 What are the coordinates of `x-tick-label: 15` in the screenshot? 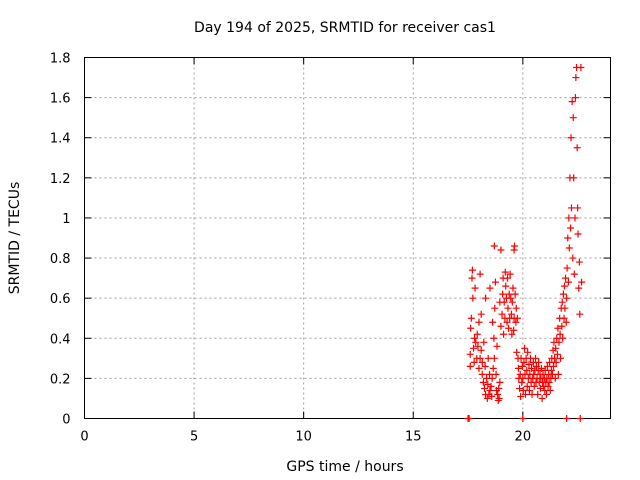 It's located at (413, 437).